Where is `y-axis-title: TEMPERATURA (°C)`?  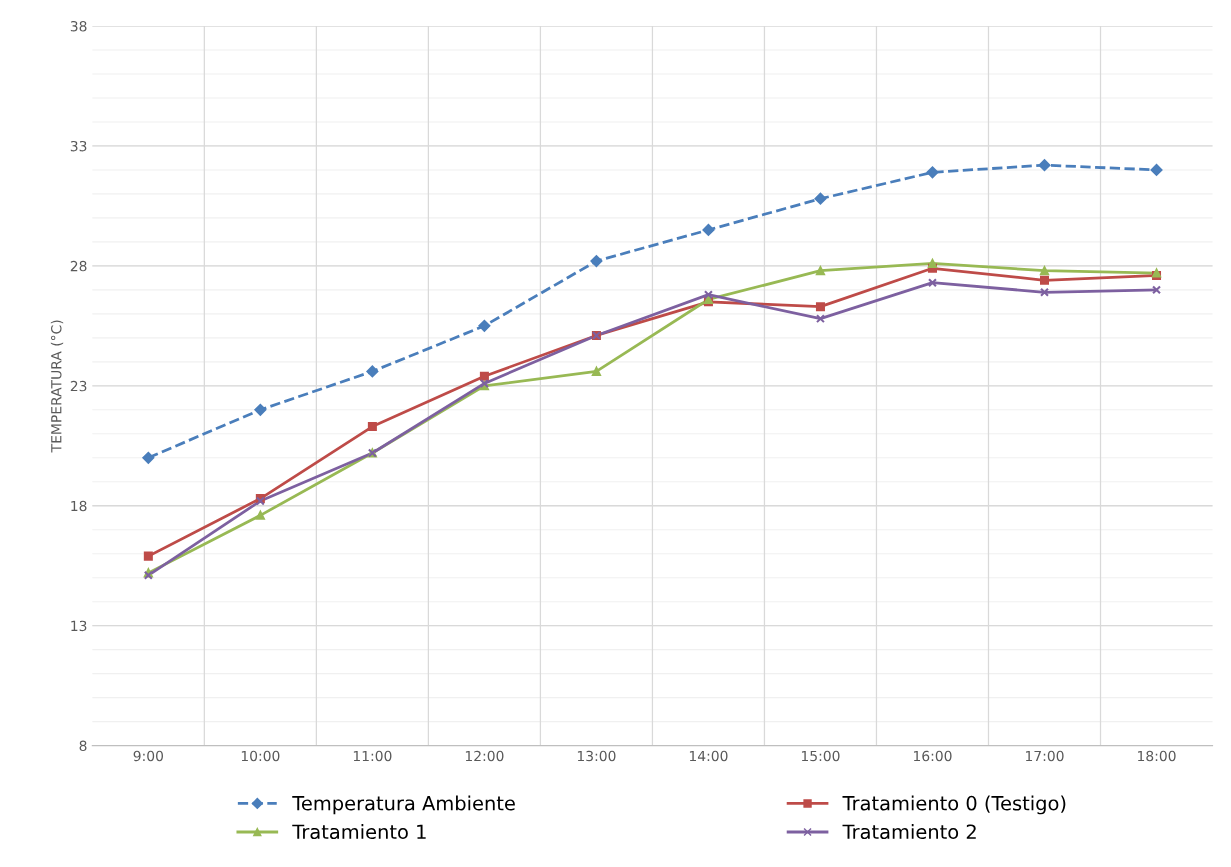 y-axis-title: TEMPERATURA (°C) is located at coordinates (57, 386).